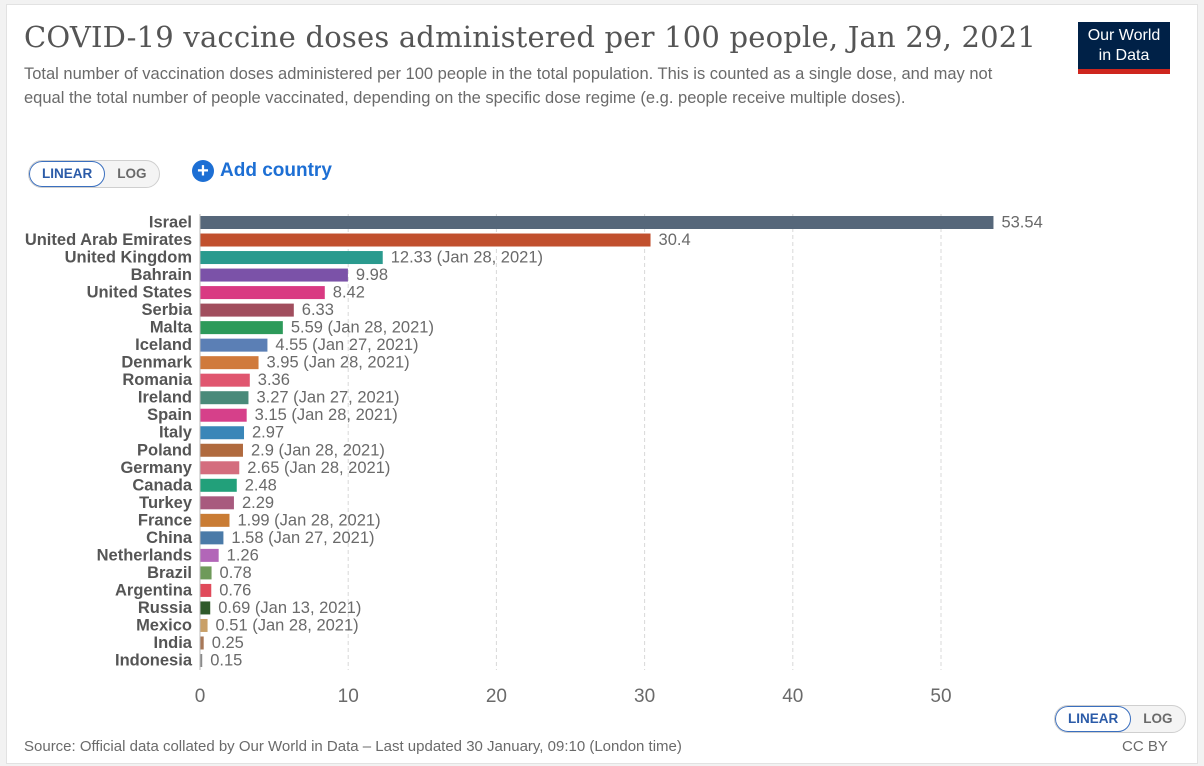  Describe the element at coordinates (165, 398) in the screenshot. I see `category-label: Ireland` at that location.